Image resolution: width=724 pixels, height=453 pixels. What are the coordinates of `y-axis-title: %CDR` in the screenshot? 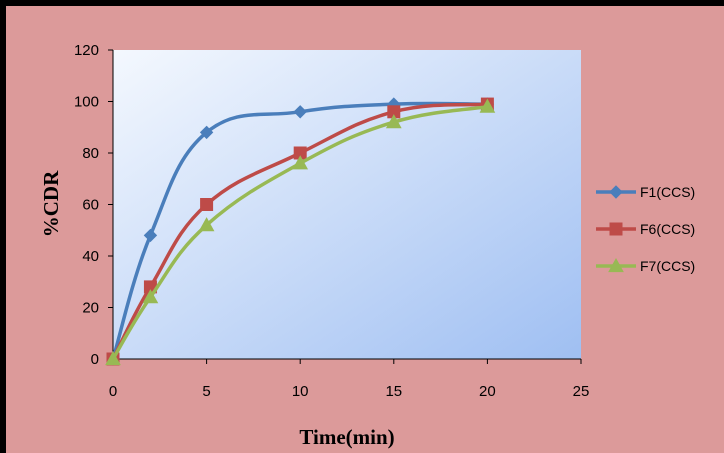 It's located at (51, 203).